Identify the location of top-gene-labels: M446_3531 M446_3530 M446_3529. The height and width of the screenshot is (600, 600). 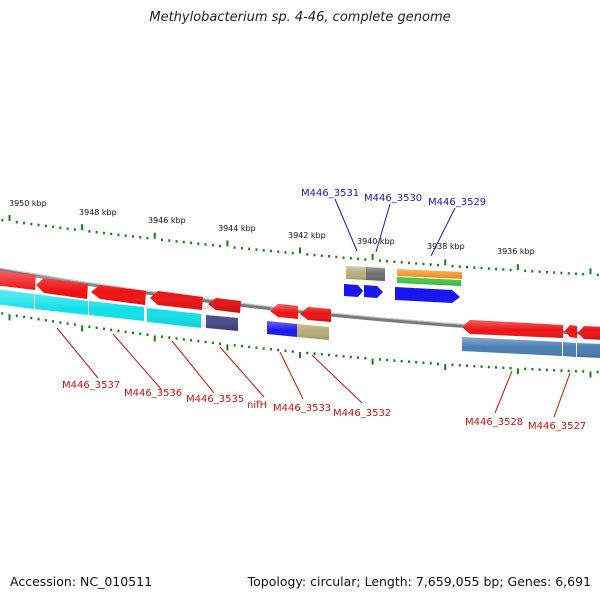
(393, 198).